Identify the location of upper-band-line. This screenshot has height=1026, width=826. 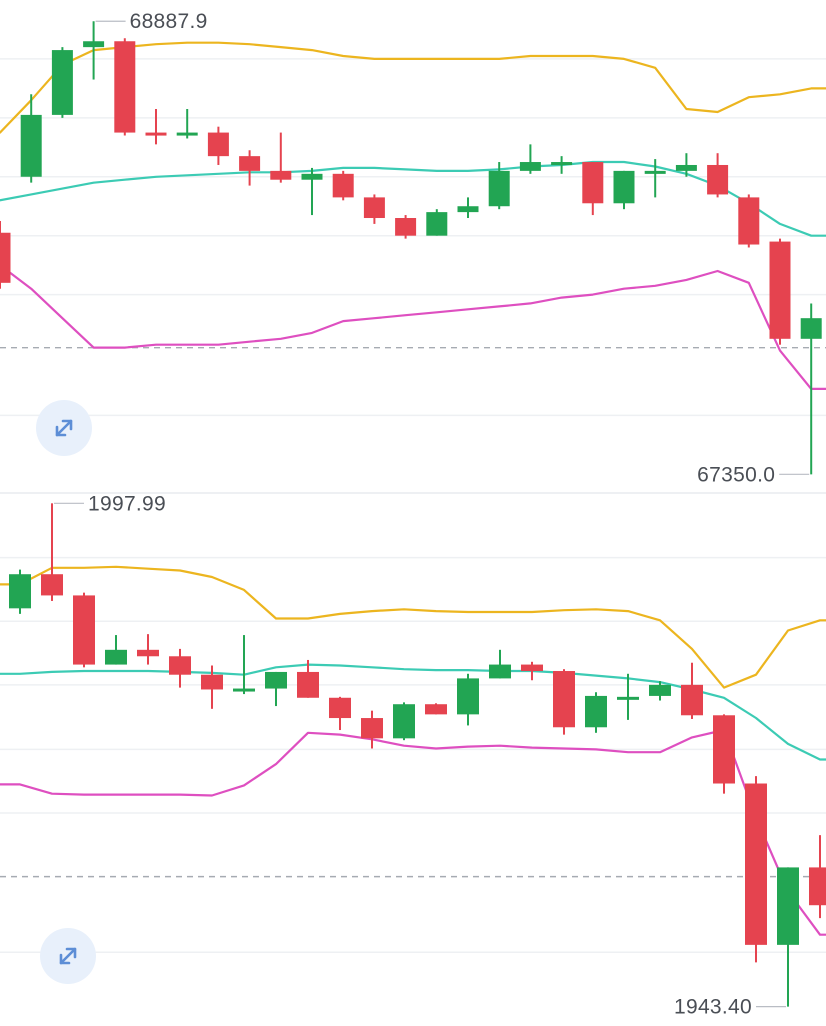
(413, 627).